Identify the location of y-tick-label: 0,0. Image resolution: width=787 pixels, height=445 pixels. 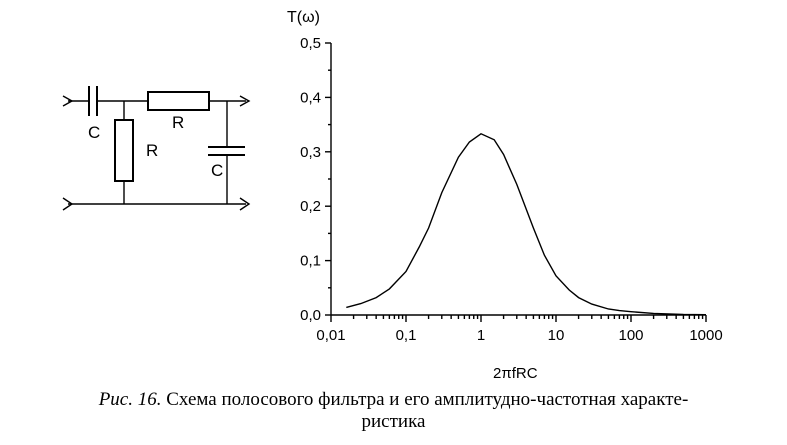
(310, 315).